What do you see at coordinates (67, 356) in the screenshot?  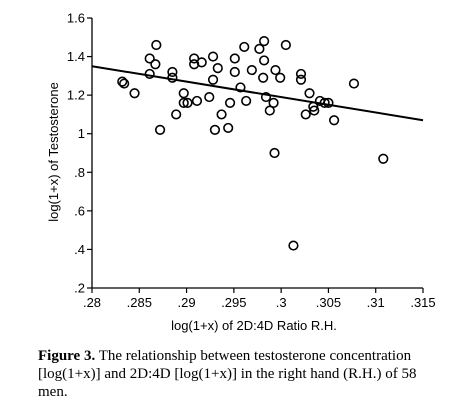 I see `caption-label: Figure 3.` at bounding box center [67, 356].